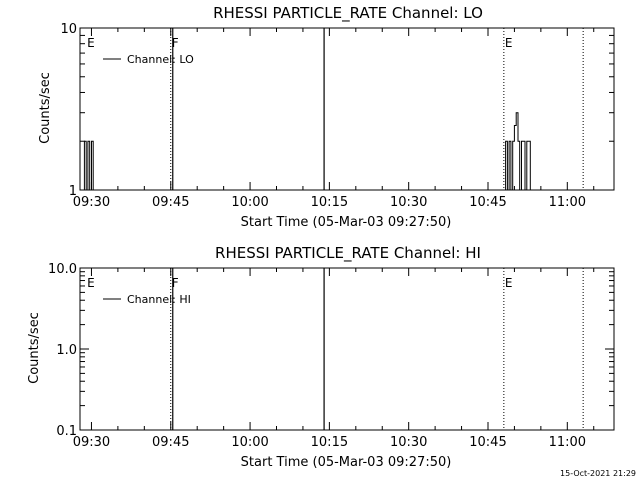  Describe the element at coordinates (160, 59) in the screenshot. I see `legend-label-lo: Channel: LO` at that location.